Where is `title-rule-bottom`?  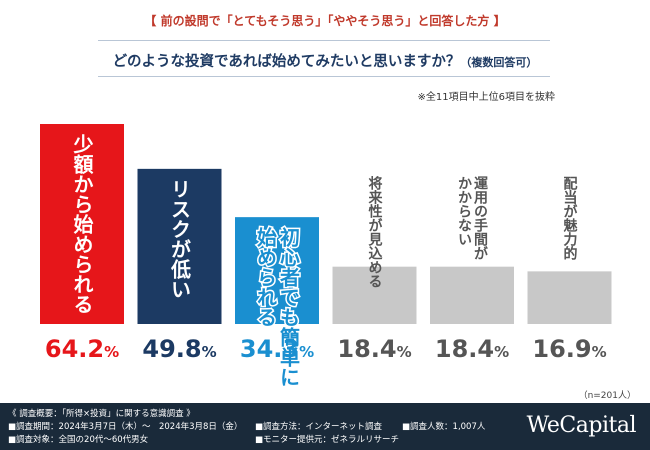 title-rule-bottom is located at coordinates (324, 76).